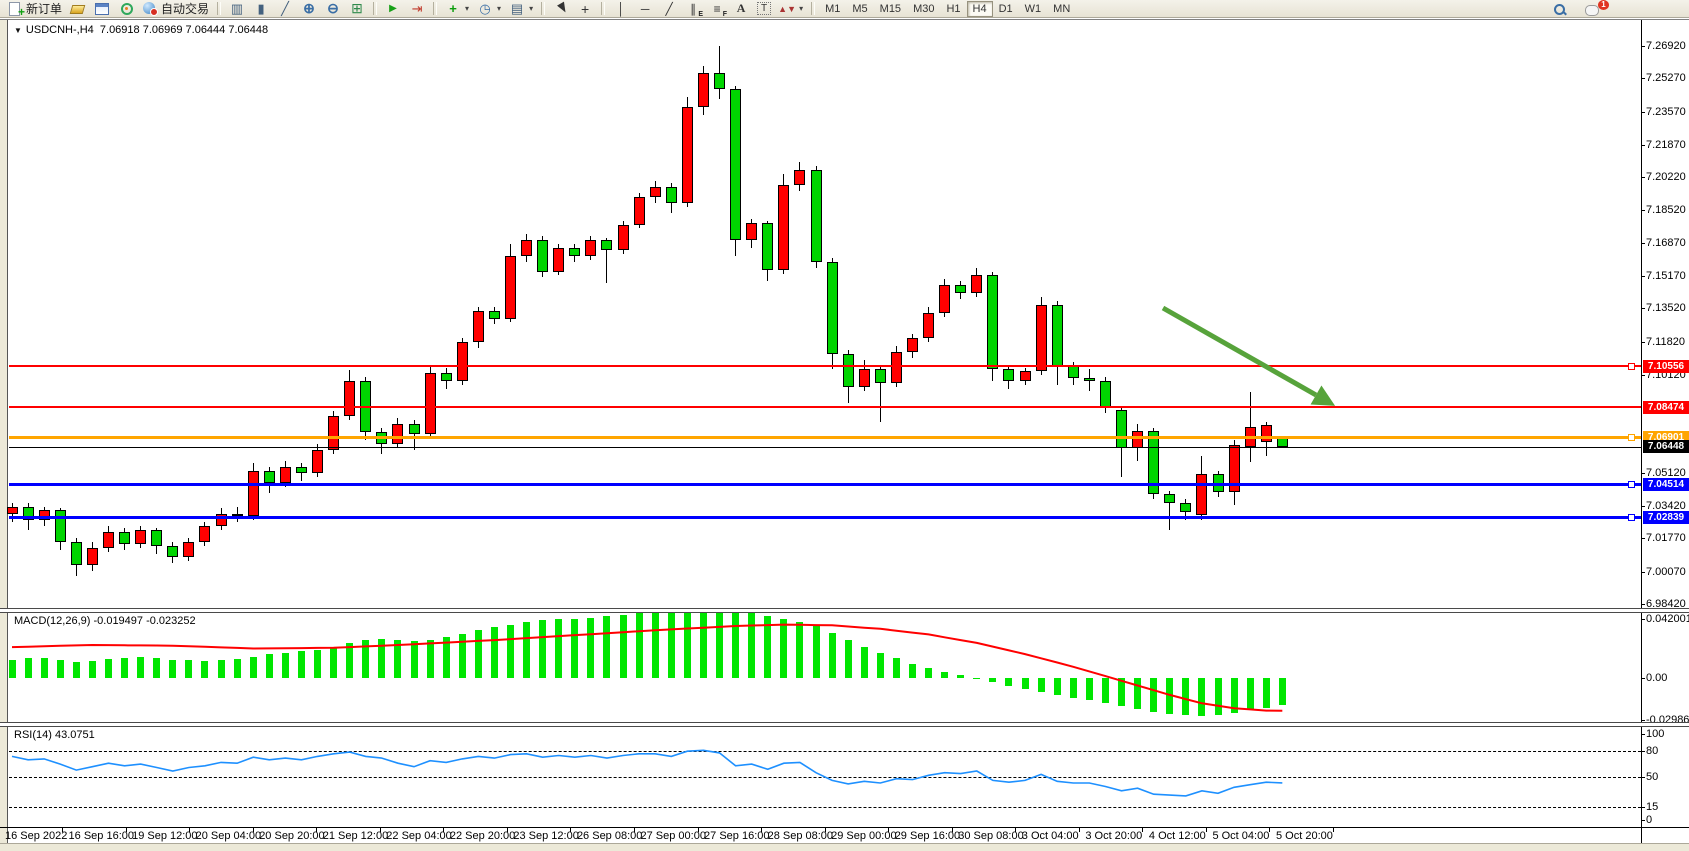 This screenshot has width=1689, height=851. I want to click on zoom-out-button: ⊖, so click(333, 8).